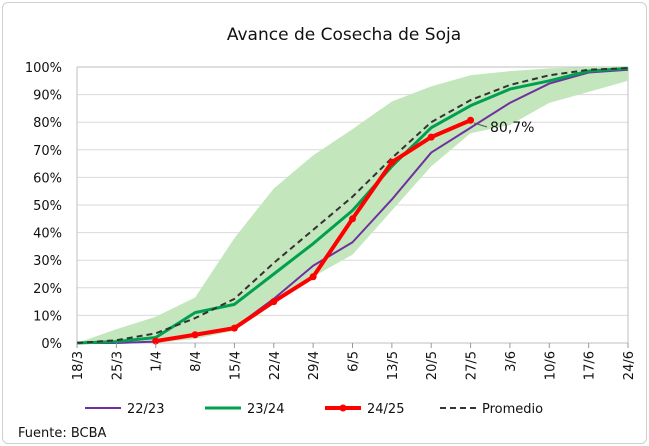 The image size is (649, 446). I want to click on y-tick-label: 50%, so click(47, 206).